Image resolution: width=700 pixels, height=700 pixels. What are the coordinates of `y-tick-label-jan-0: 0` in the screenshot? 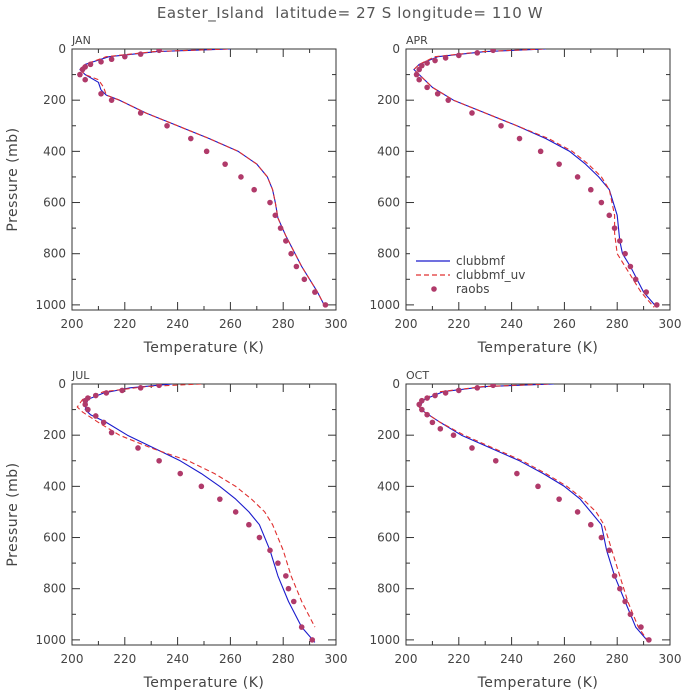 It's located at (62, 49).